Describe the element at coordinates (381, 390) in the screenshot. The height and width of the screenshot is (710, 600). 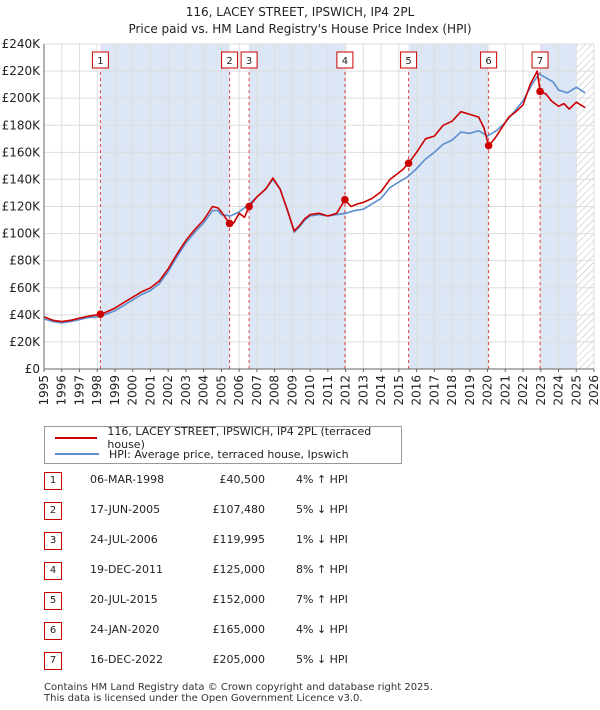
I see `x-tick-label: 2014` at that location.